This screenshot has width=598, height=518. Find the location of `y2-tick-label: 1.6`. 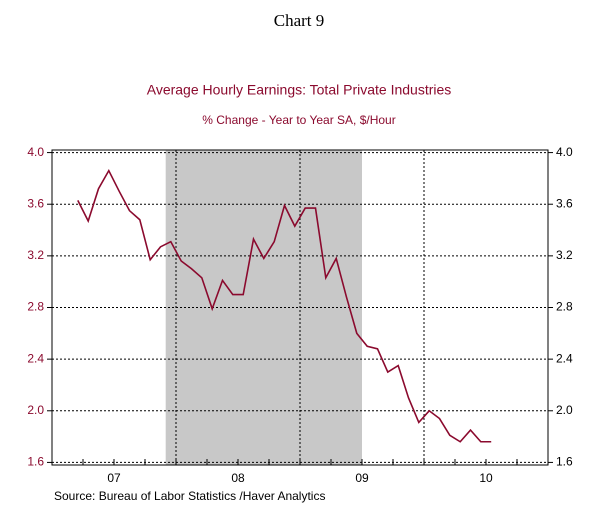

y2-tick-label: 1.6 is located at coordinates (564, 462).